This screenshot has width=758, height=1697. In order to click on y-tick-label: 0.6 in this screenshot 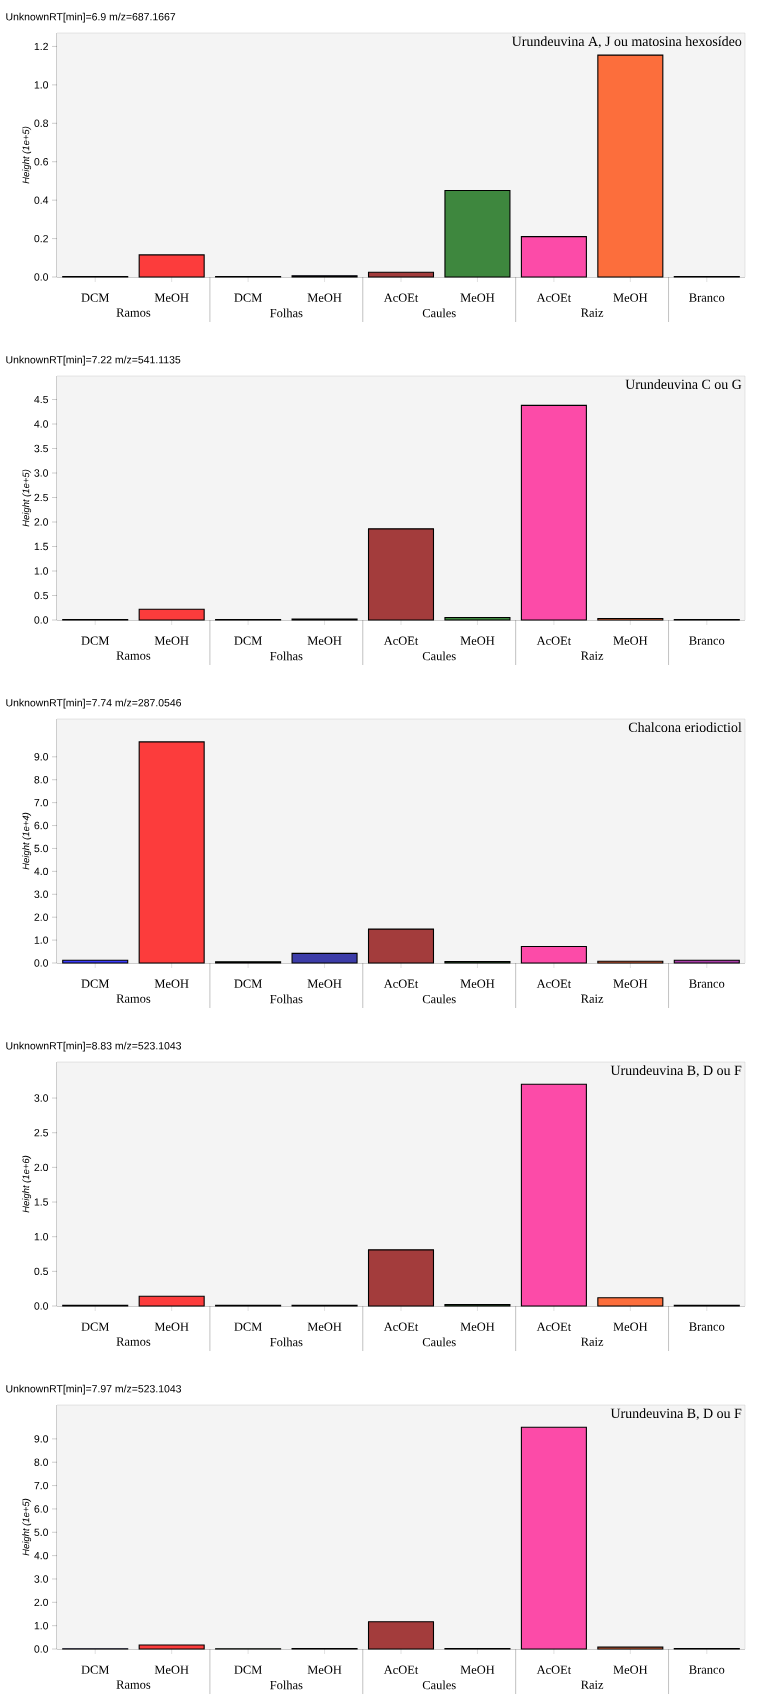, I will do `click(41, 162)`.